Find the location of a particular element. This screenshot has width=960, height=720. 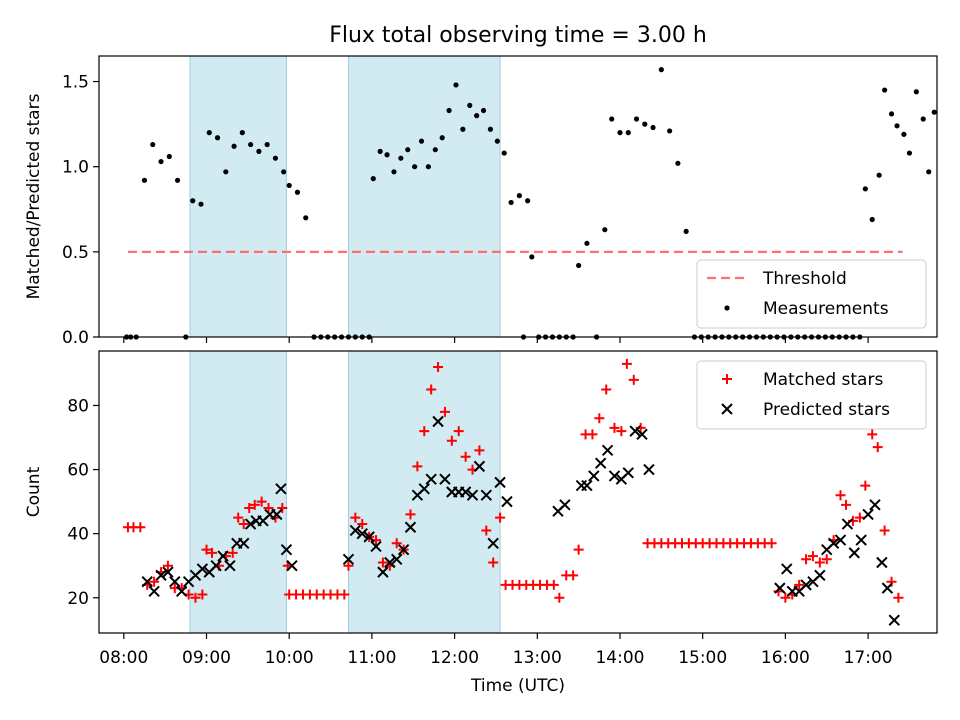

x-tick-label: 09:00 is located at coordinates (206, 658).